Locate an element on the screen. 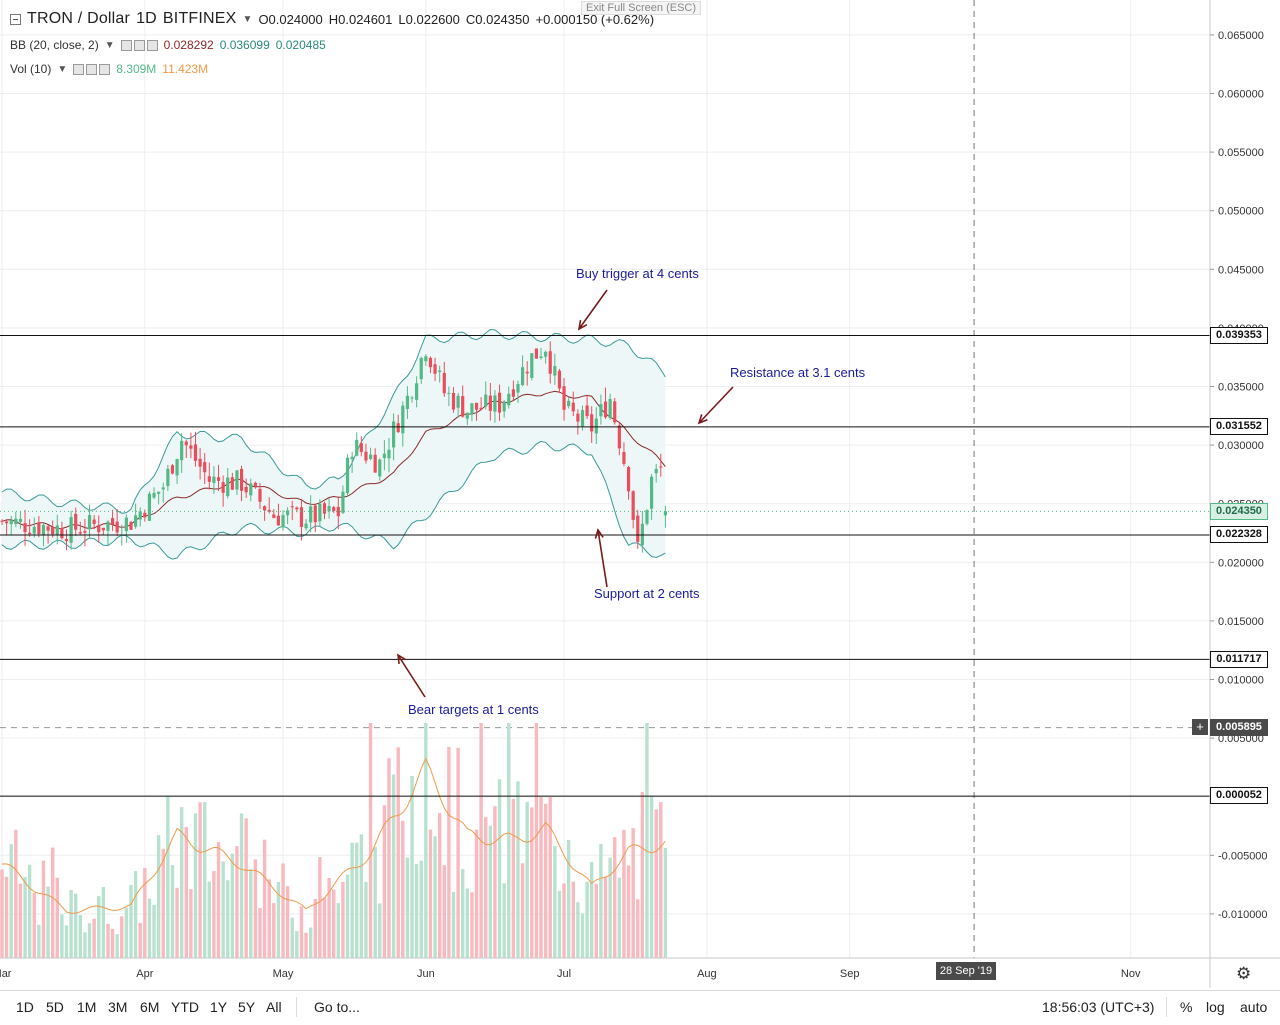  annotation-support: Support at 2 cents is located at coordinates (647, 593).